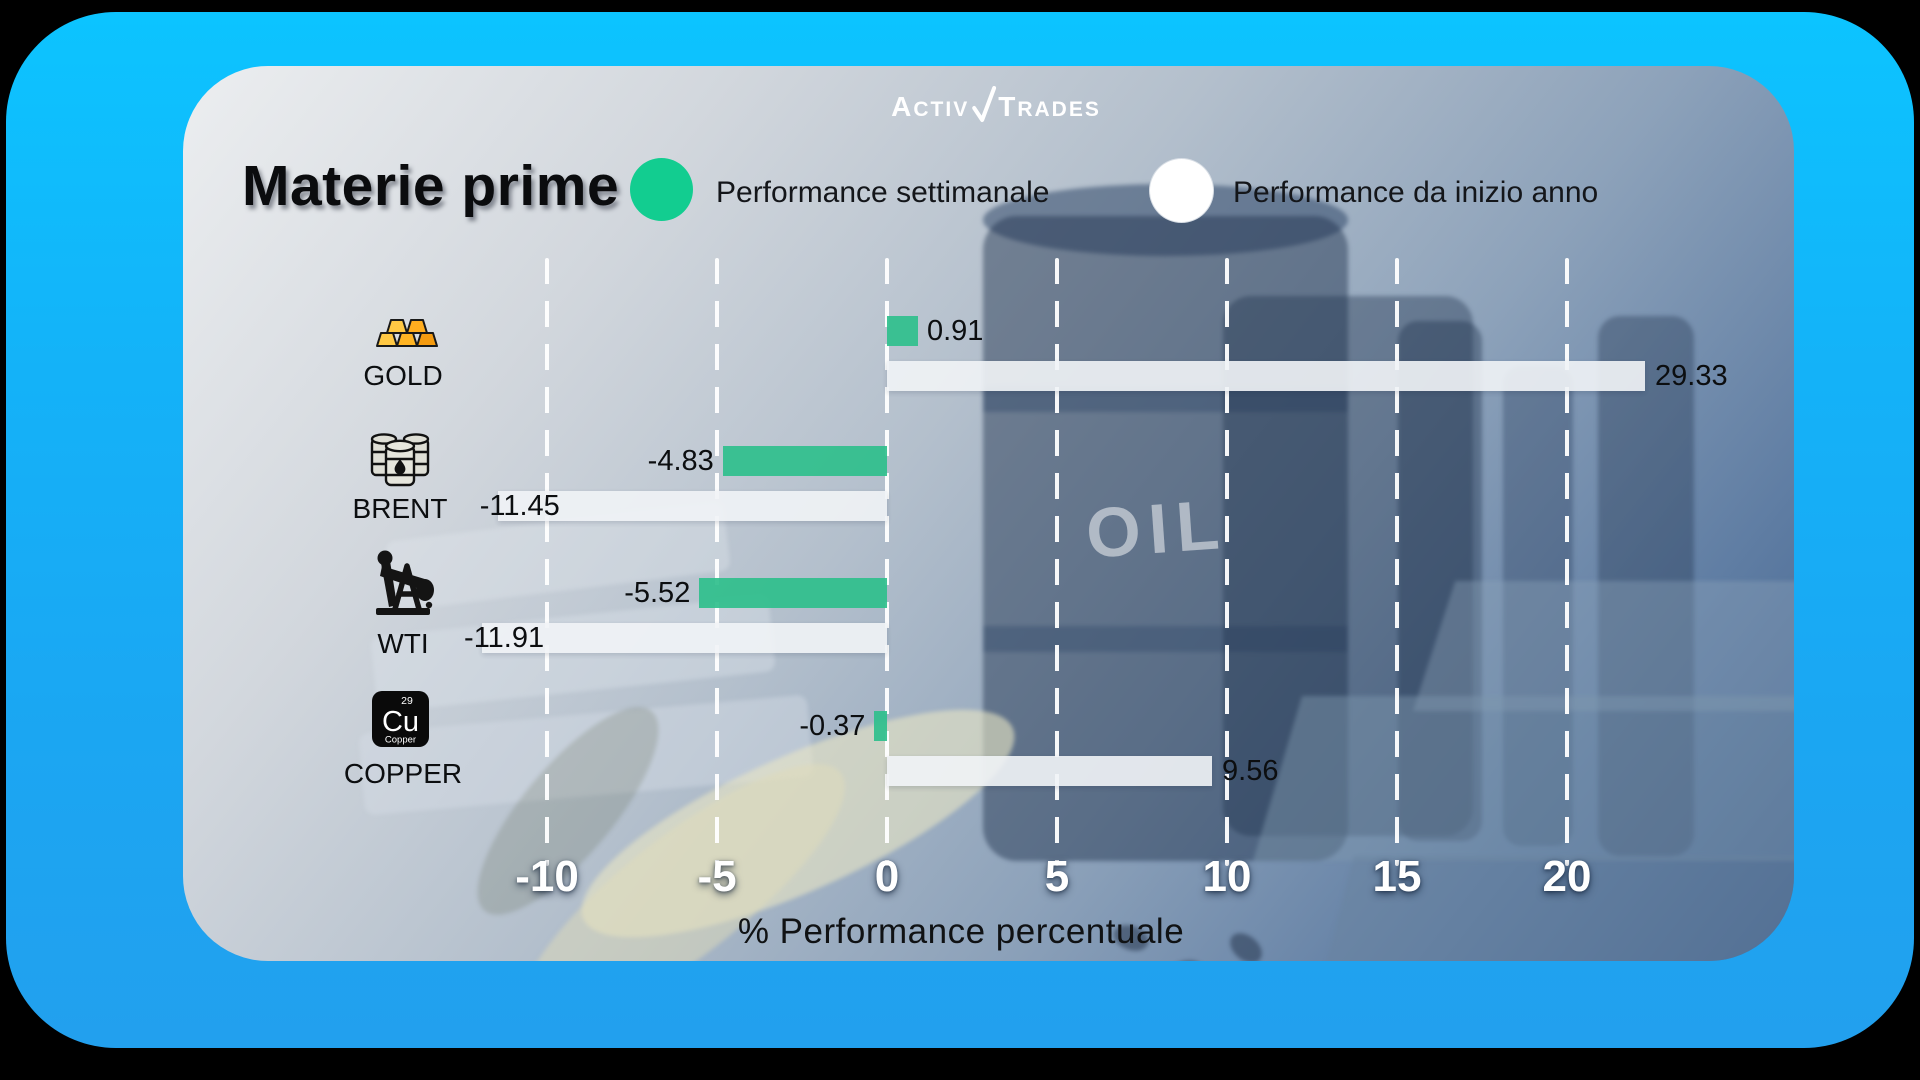  What do you see at coordinates (804, 461) in the screenshot?
I see `bar-weekly-brent` at bounding box center [804, 461].